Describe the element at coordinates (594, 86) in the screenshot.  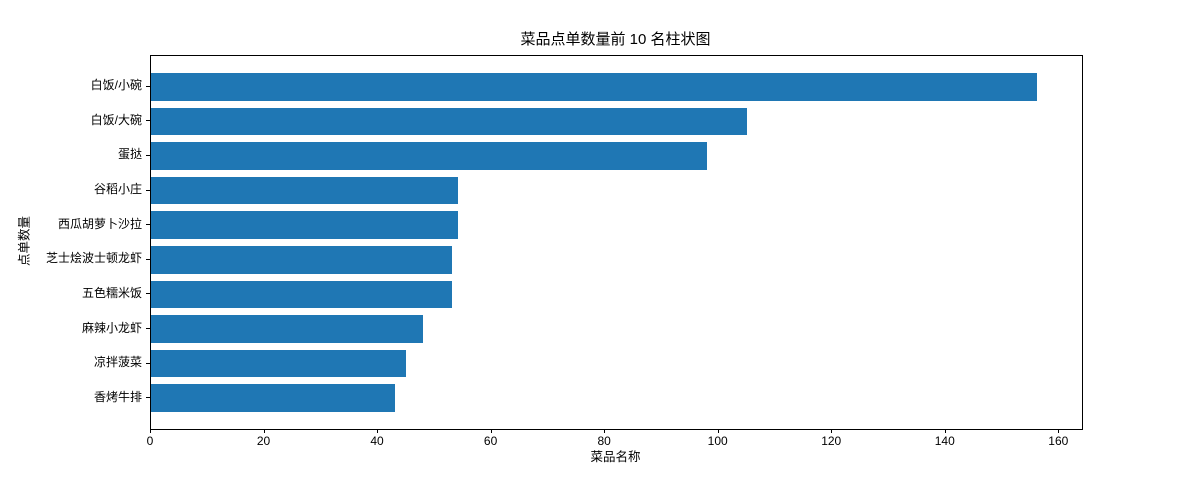
I see `bar-白饭/小碗` at that location.